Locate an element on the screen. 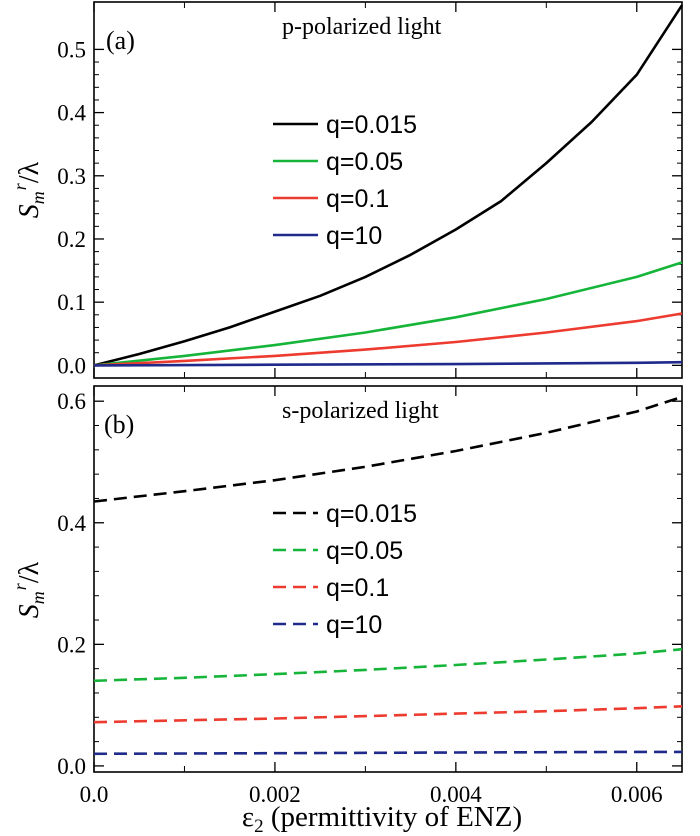 The height and width of the screenshot is (836, 700). y-tick-label: 0.3 is located at coordinates (71, 176).